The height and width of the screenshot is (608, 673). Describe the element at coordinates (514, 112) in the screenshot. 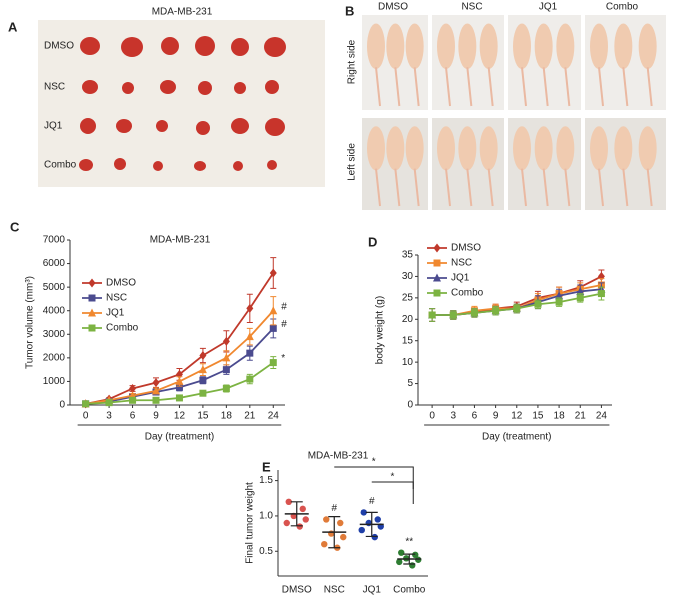

I see `mouse-photos` at that location.